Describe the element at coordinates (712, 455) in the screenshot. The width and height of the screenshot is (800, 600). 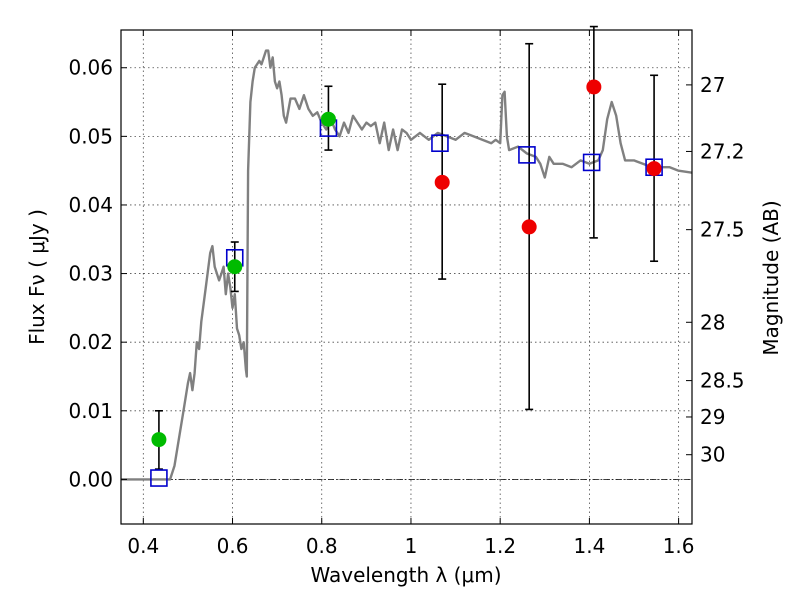
I see `right-tick-label: 30` at that location.